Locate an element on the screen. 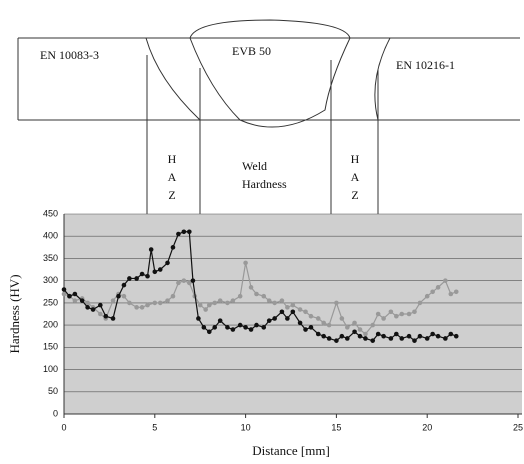  y-tick-label: 300 is located at coordinates (50, 280).